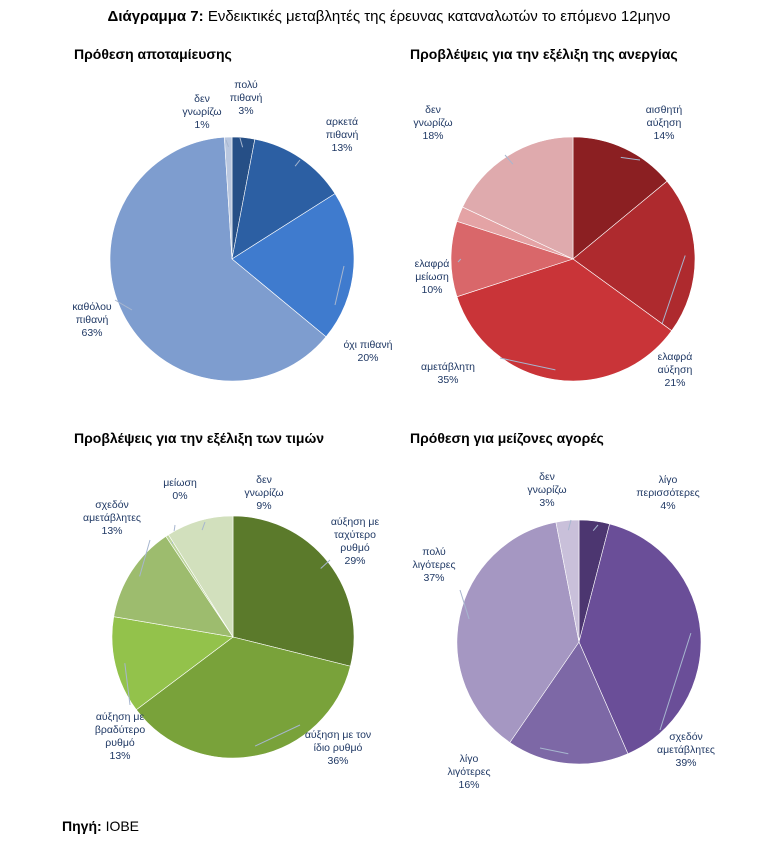  I want to click on slice-label: δεν γνωρίζω 3%, so click(546, 490).